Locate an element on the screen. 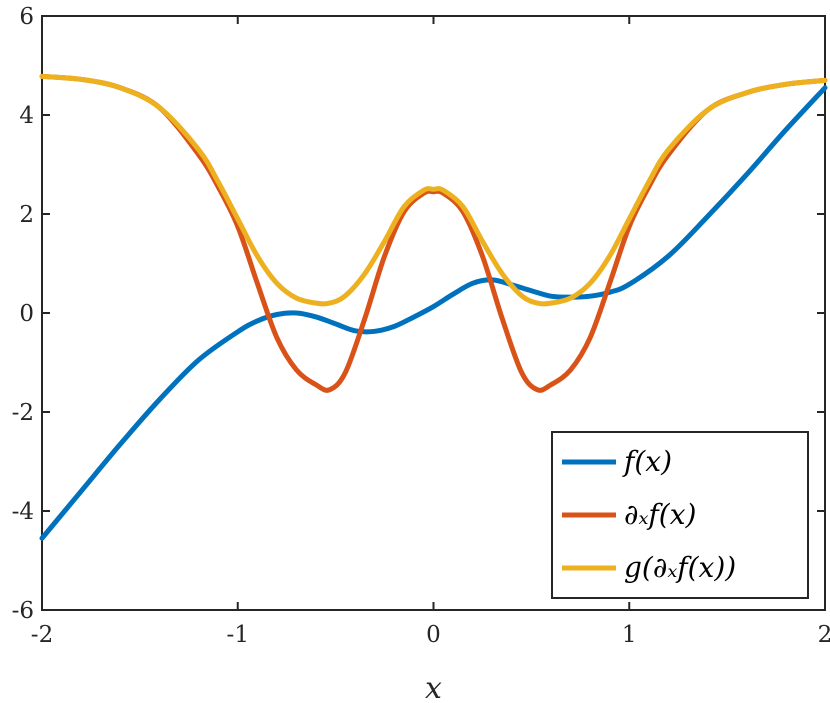  x-tick-label: -2 is located at coordinates (42, 635).